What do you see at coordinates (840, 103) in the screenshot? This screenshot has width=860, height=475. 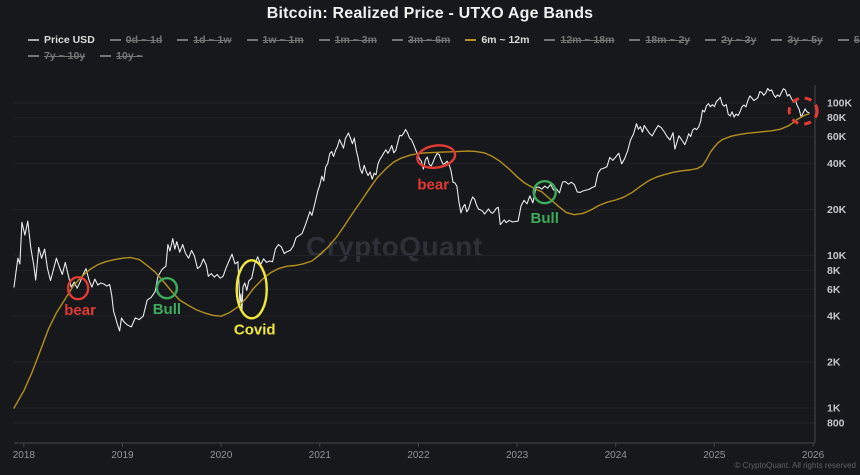 I see `y-tick-label-100K: 100K` at bounding box center [840, 103].